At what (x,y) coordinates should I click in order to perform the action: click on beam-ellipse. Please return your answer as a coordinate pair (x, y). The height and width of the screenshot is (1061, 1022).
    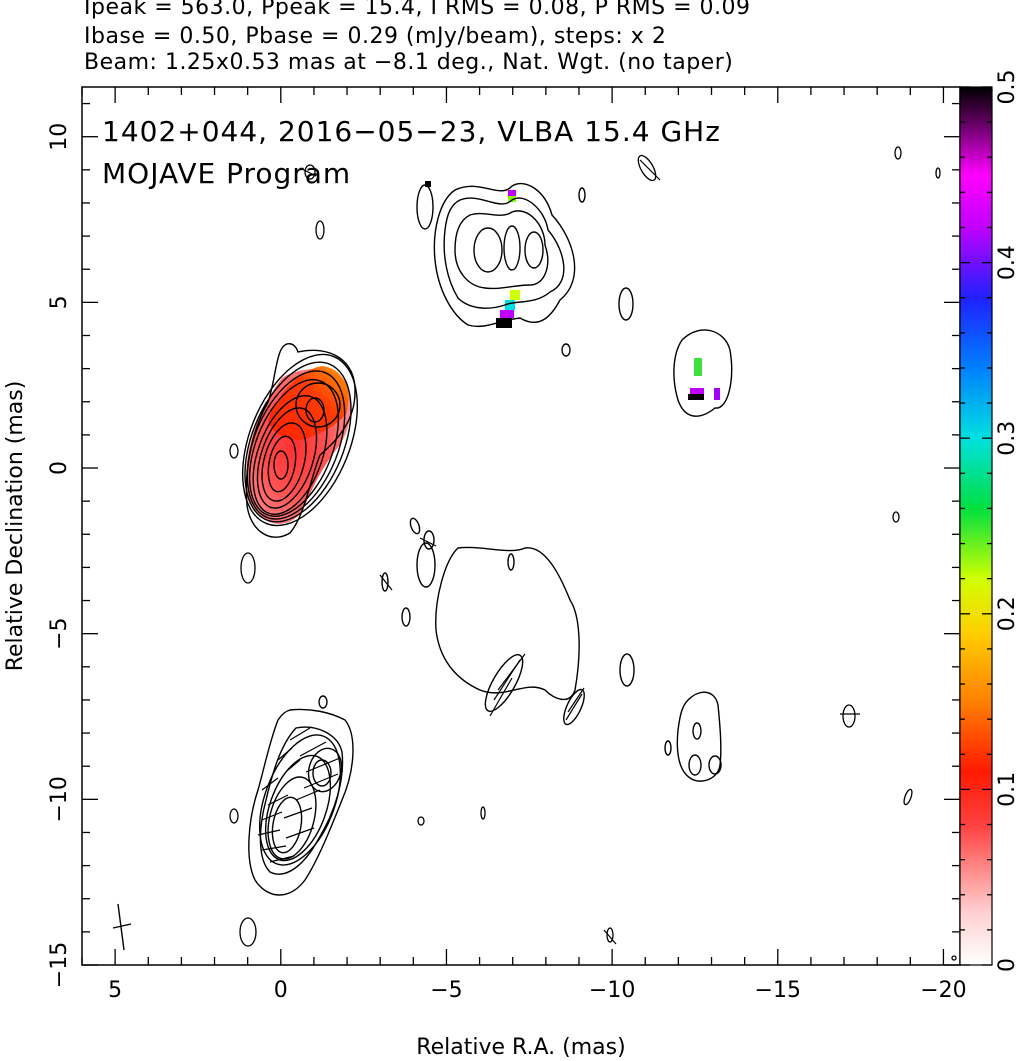
    Looking at the image, I should click on (122, 927).